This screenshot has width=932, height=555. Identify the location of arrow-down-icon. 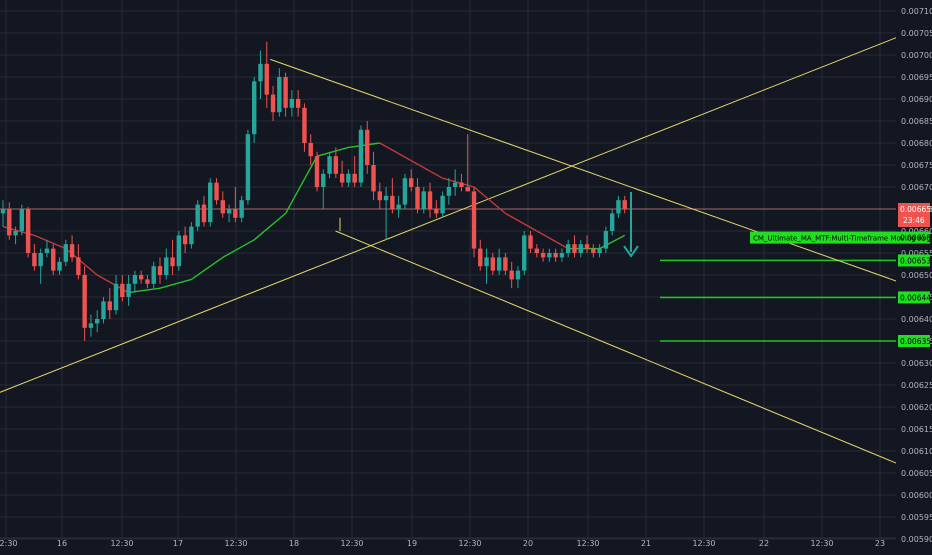
(631, 225).